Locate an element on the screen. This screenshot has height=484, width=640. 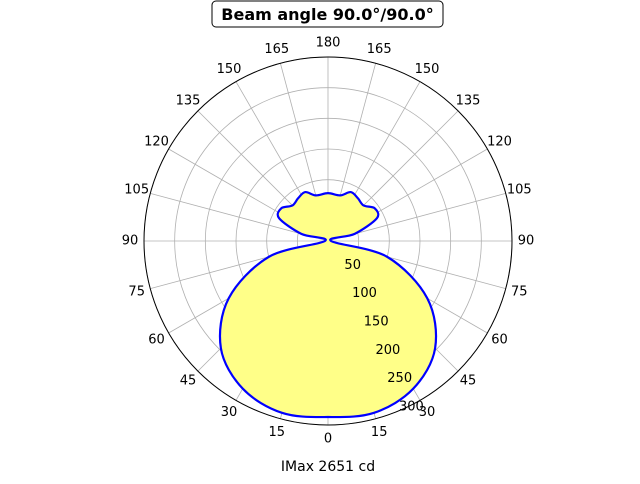
chart-title-box is located at coordinates (327, 14).